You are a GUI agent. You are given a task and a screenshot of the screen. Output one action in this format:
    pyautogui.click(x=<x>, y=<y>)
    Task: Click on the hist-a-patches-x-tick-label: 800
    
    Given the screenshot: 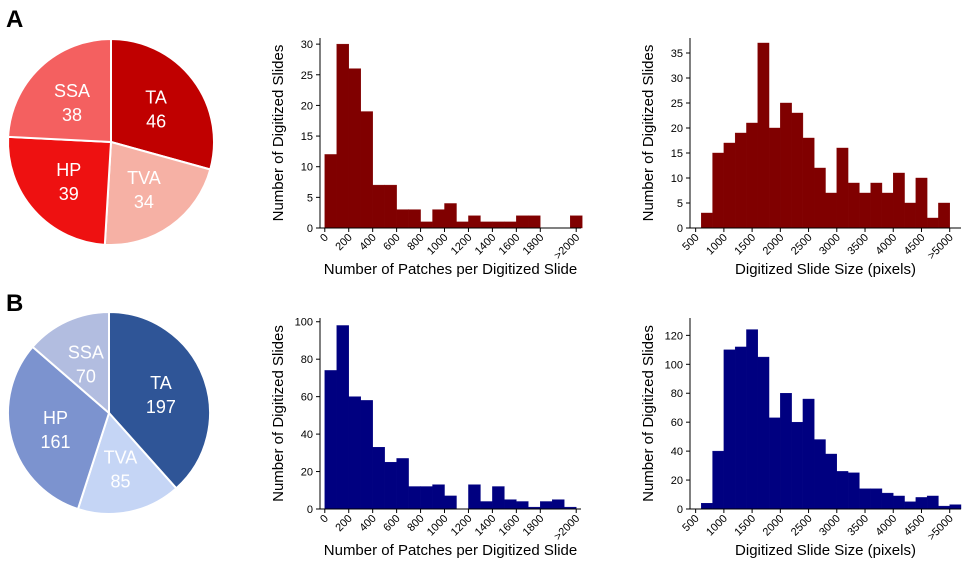 What is the action you would take?
    pyautogui.click(x=415, y=242)
    